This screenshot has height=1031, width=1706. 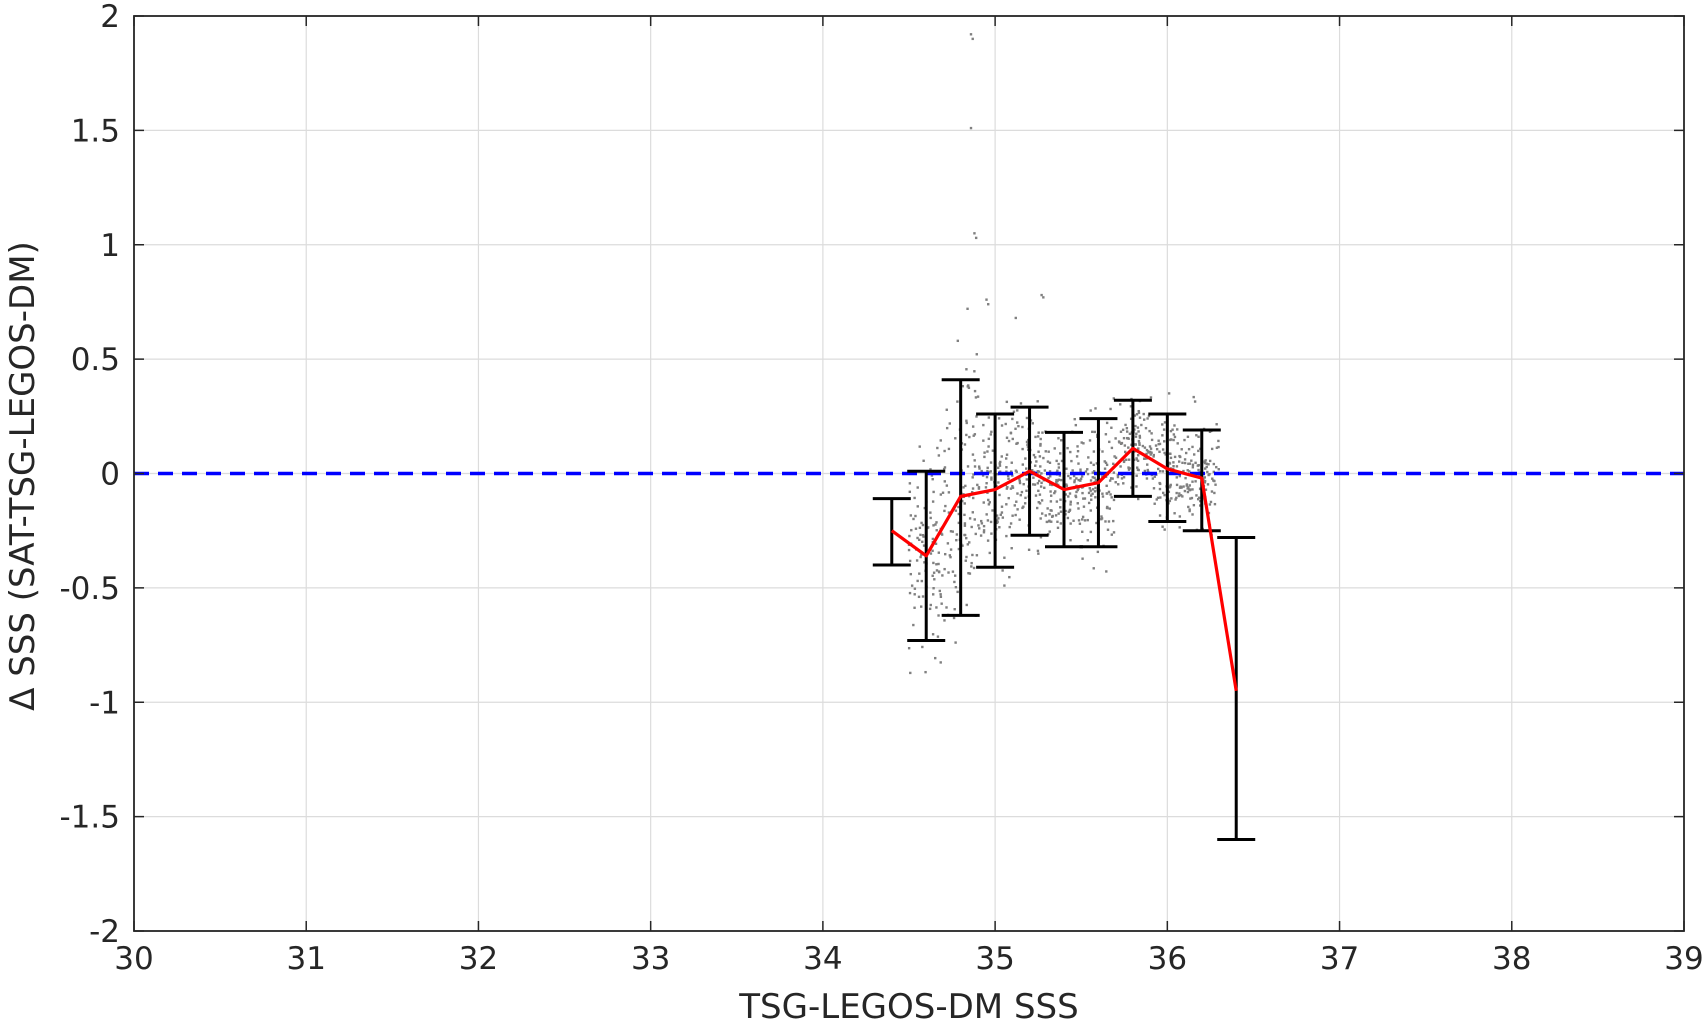 I want to click on y-tick-label: -1.5, so click(x=90, y=818).